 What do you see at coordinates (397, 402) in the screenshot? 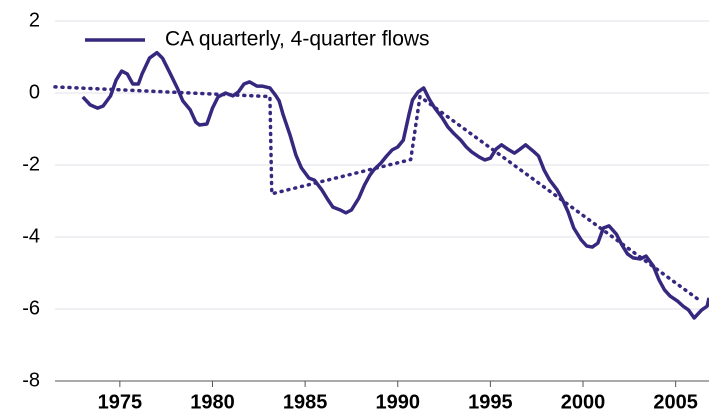
I see `x-tick-label: 1990` at bounding box center [397, 402].